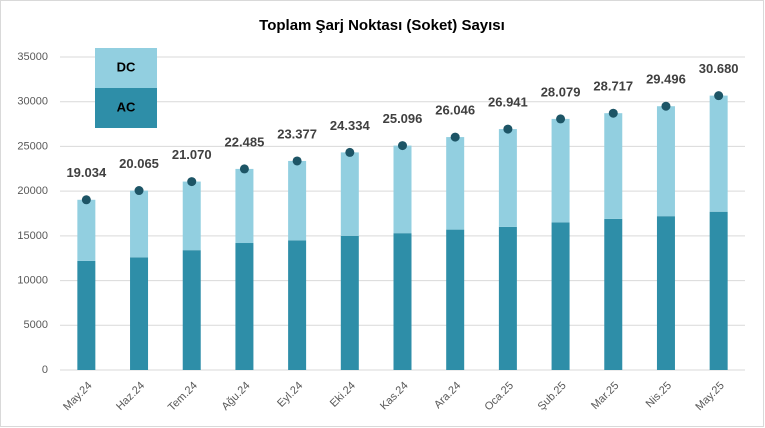  Describe the element at coordinates (192, 154) in the screenshot. I see `value-label: 21.070` at that location.